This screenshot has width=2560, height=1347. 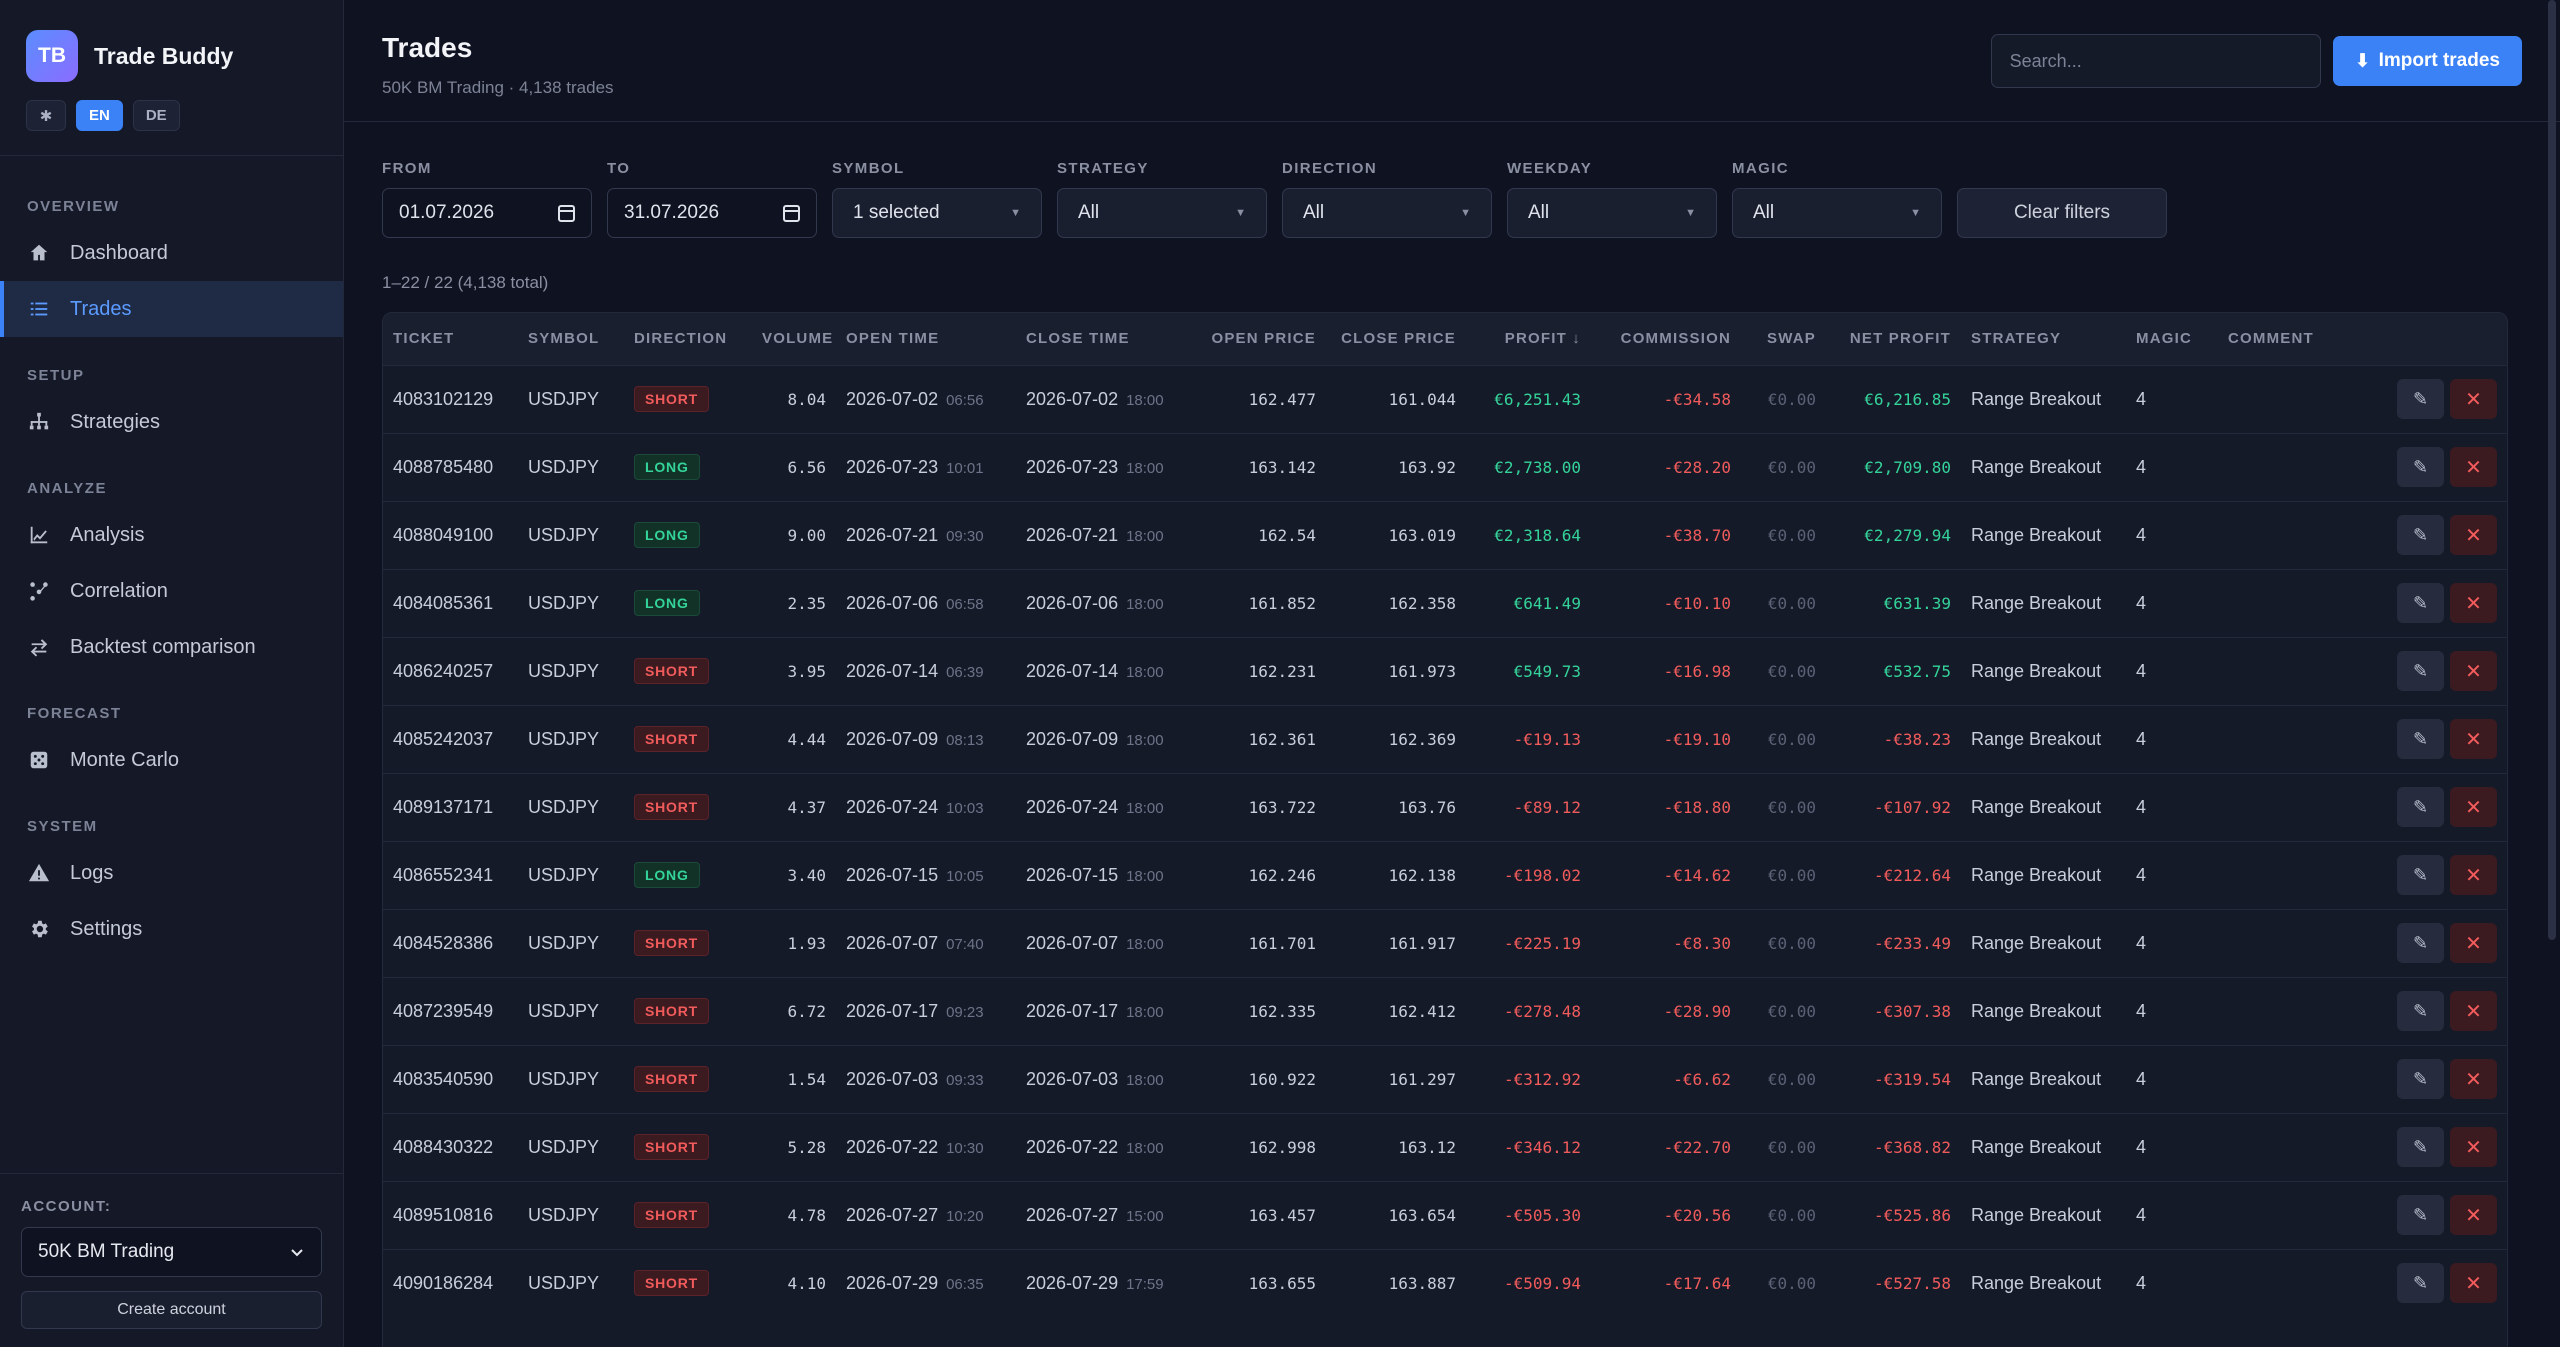 I want to click on clear-filters-button: Clear filters, so click(x=2062, y=213).